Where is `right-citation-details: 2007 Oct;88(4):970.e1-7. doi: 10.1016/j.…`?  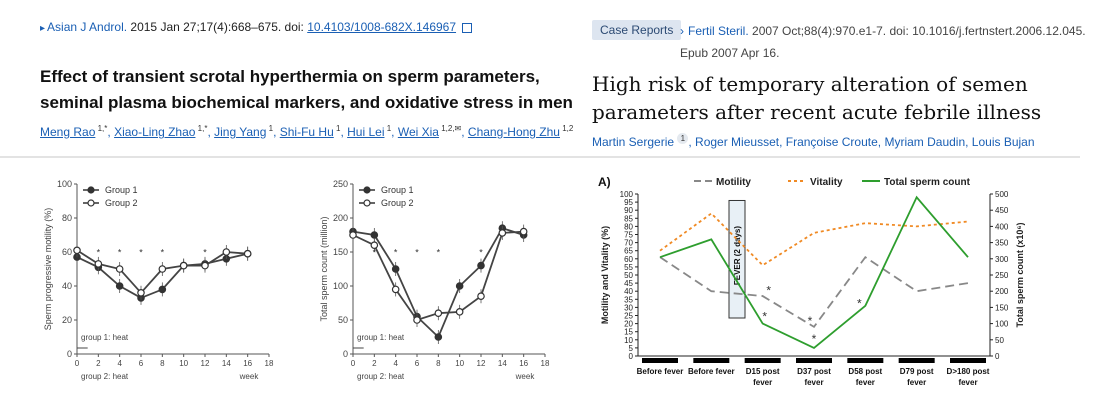 right-citation-details: 2007 Oct;88(4):970.e1-7. doi: 10.1016/j.… is located at coordinates (883, 42).